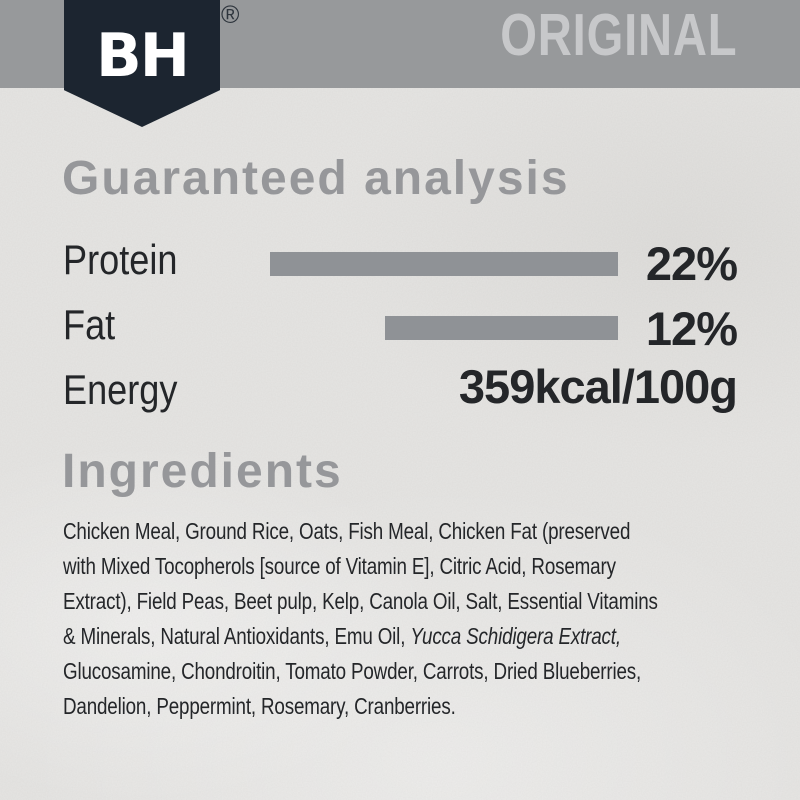  Describe the element at coordinates (120, 389) in the screenshot. I see `energy-label: Energy` at that location.